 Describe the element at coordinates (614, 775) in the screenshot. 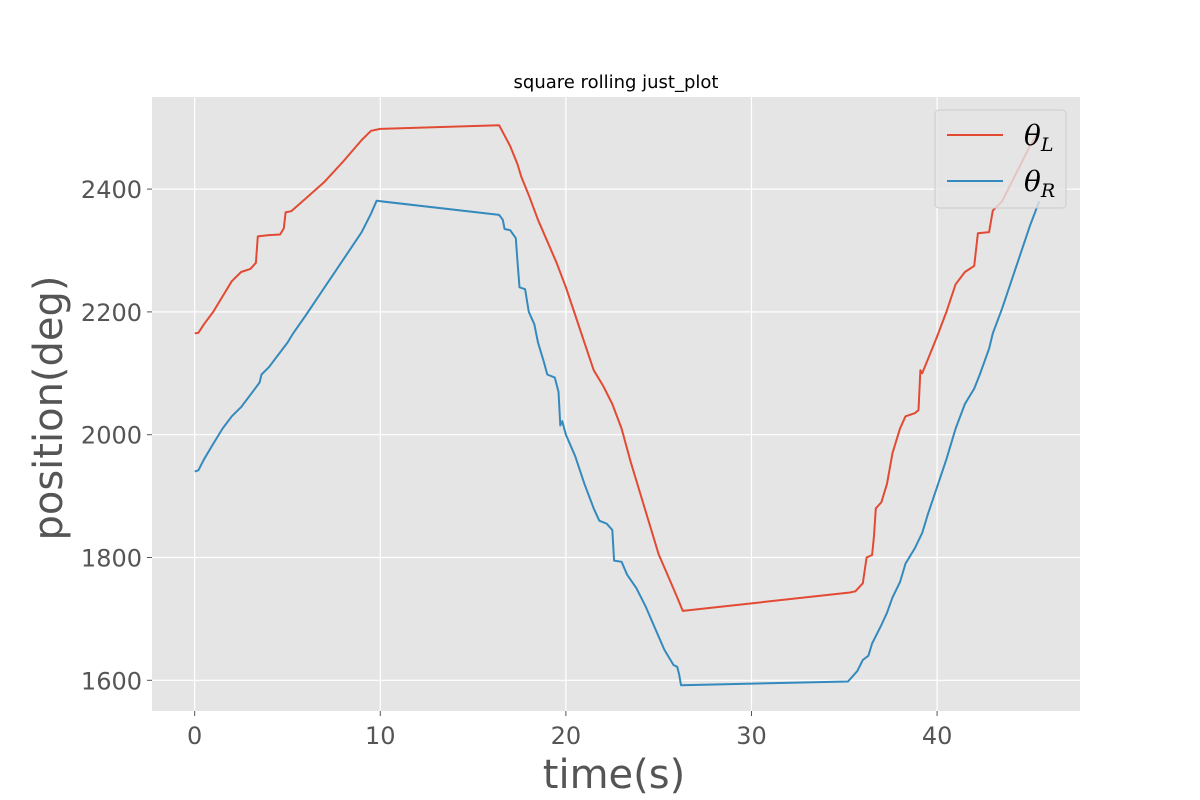

I see `x-axis-label: time(s)` at that location.